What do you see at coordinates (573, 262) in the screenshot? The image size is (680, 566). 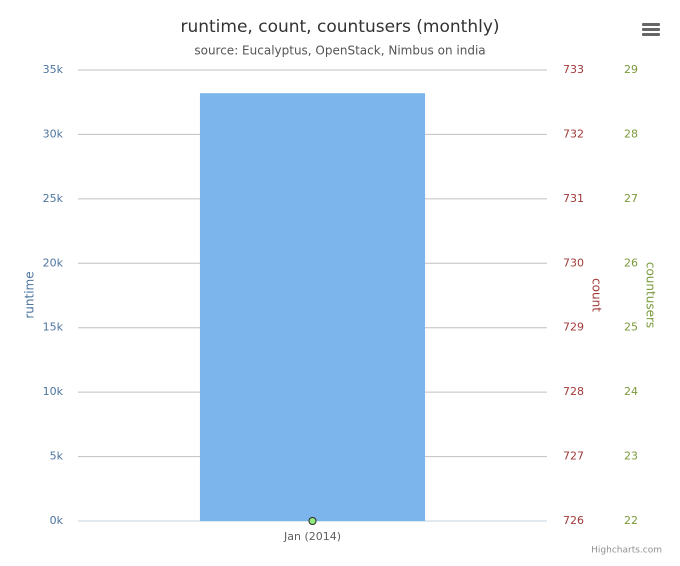 I see `y2-tick-label: 730` at bounding box center [573, 262].